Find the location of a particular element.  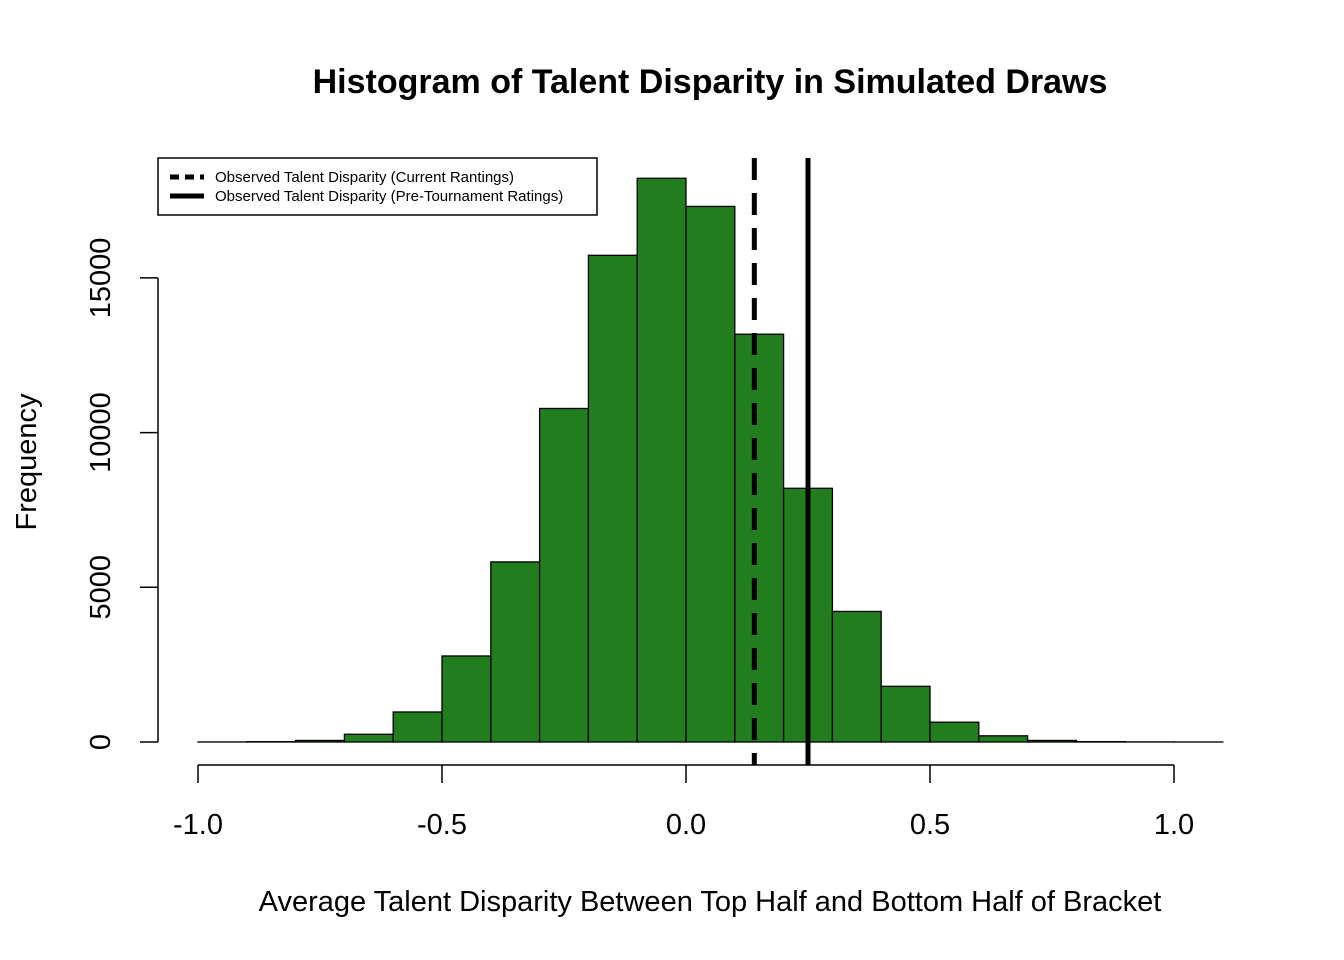

y-axis: 0 5000 10000 15000 is located at coordinates (122, 494).